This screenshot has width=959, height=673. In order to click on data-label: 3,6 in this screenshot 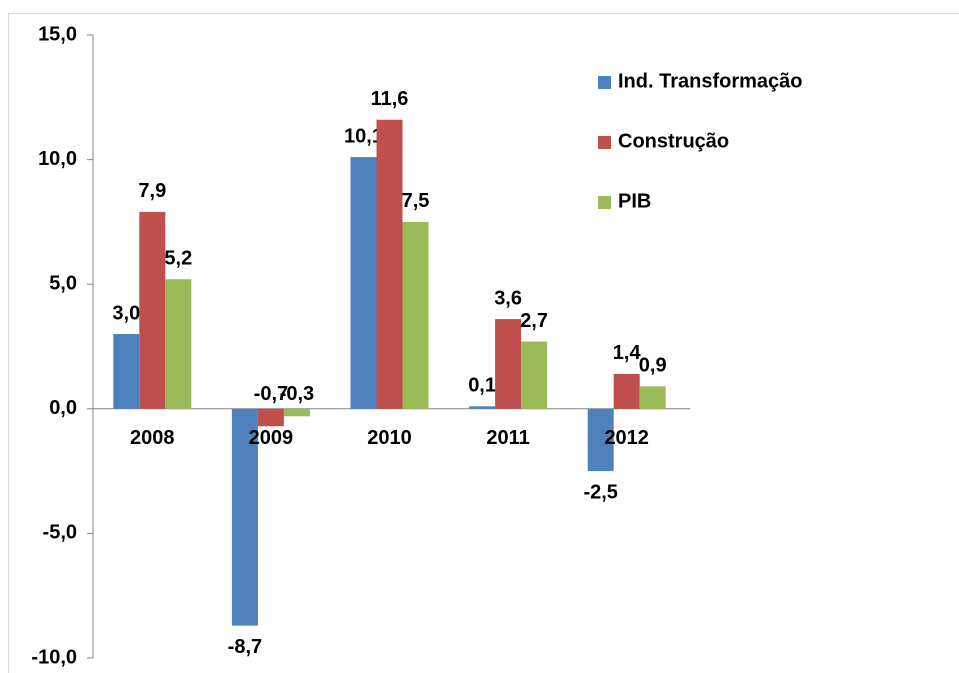, I will do `click(508, 298)`.